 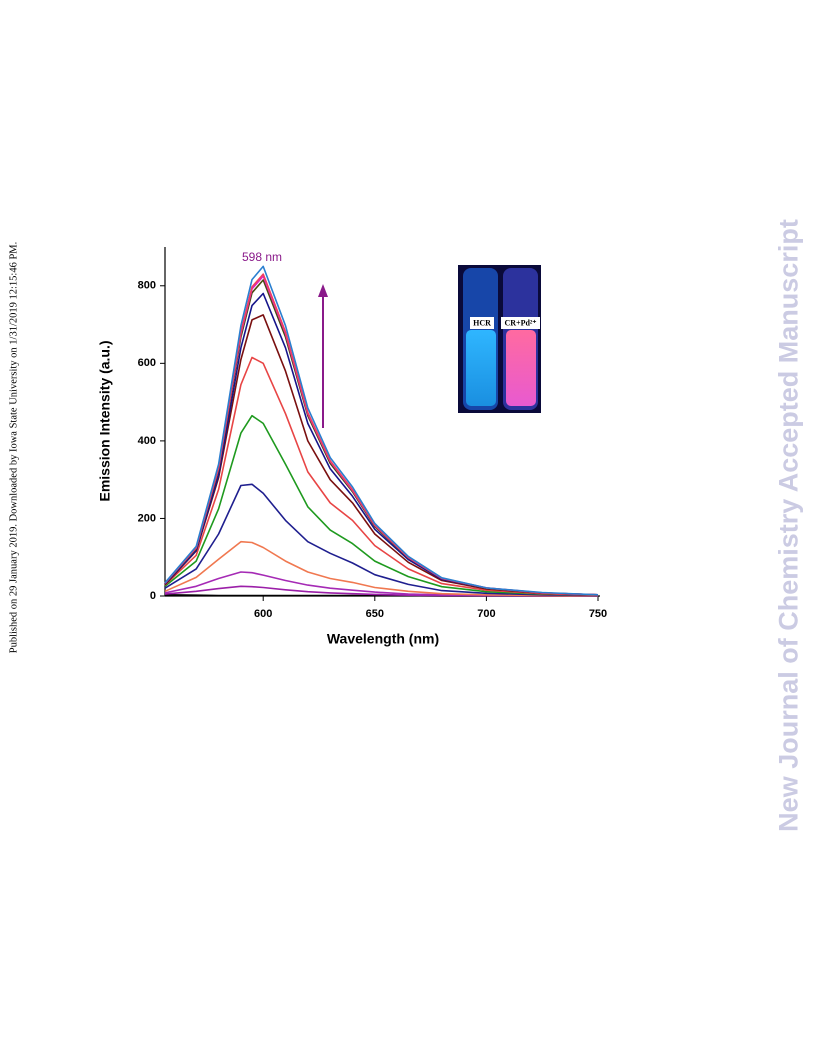 What do you see at coordinates (383, 639) in the screenshot?
I see `x-axis-label: Wavelength (nm)` at bounding box center [383, 639].